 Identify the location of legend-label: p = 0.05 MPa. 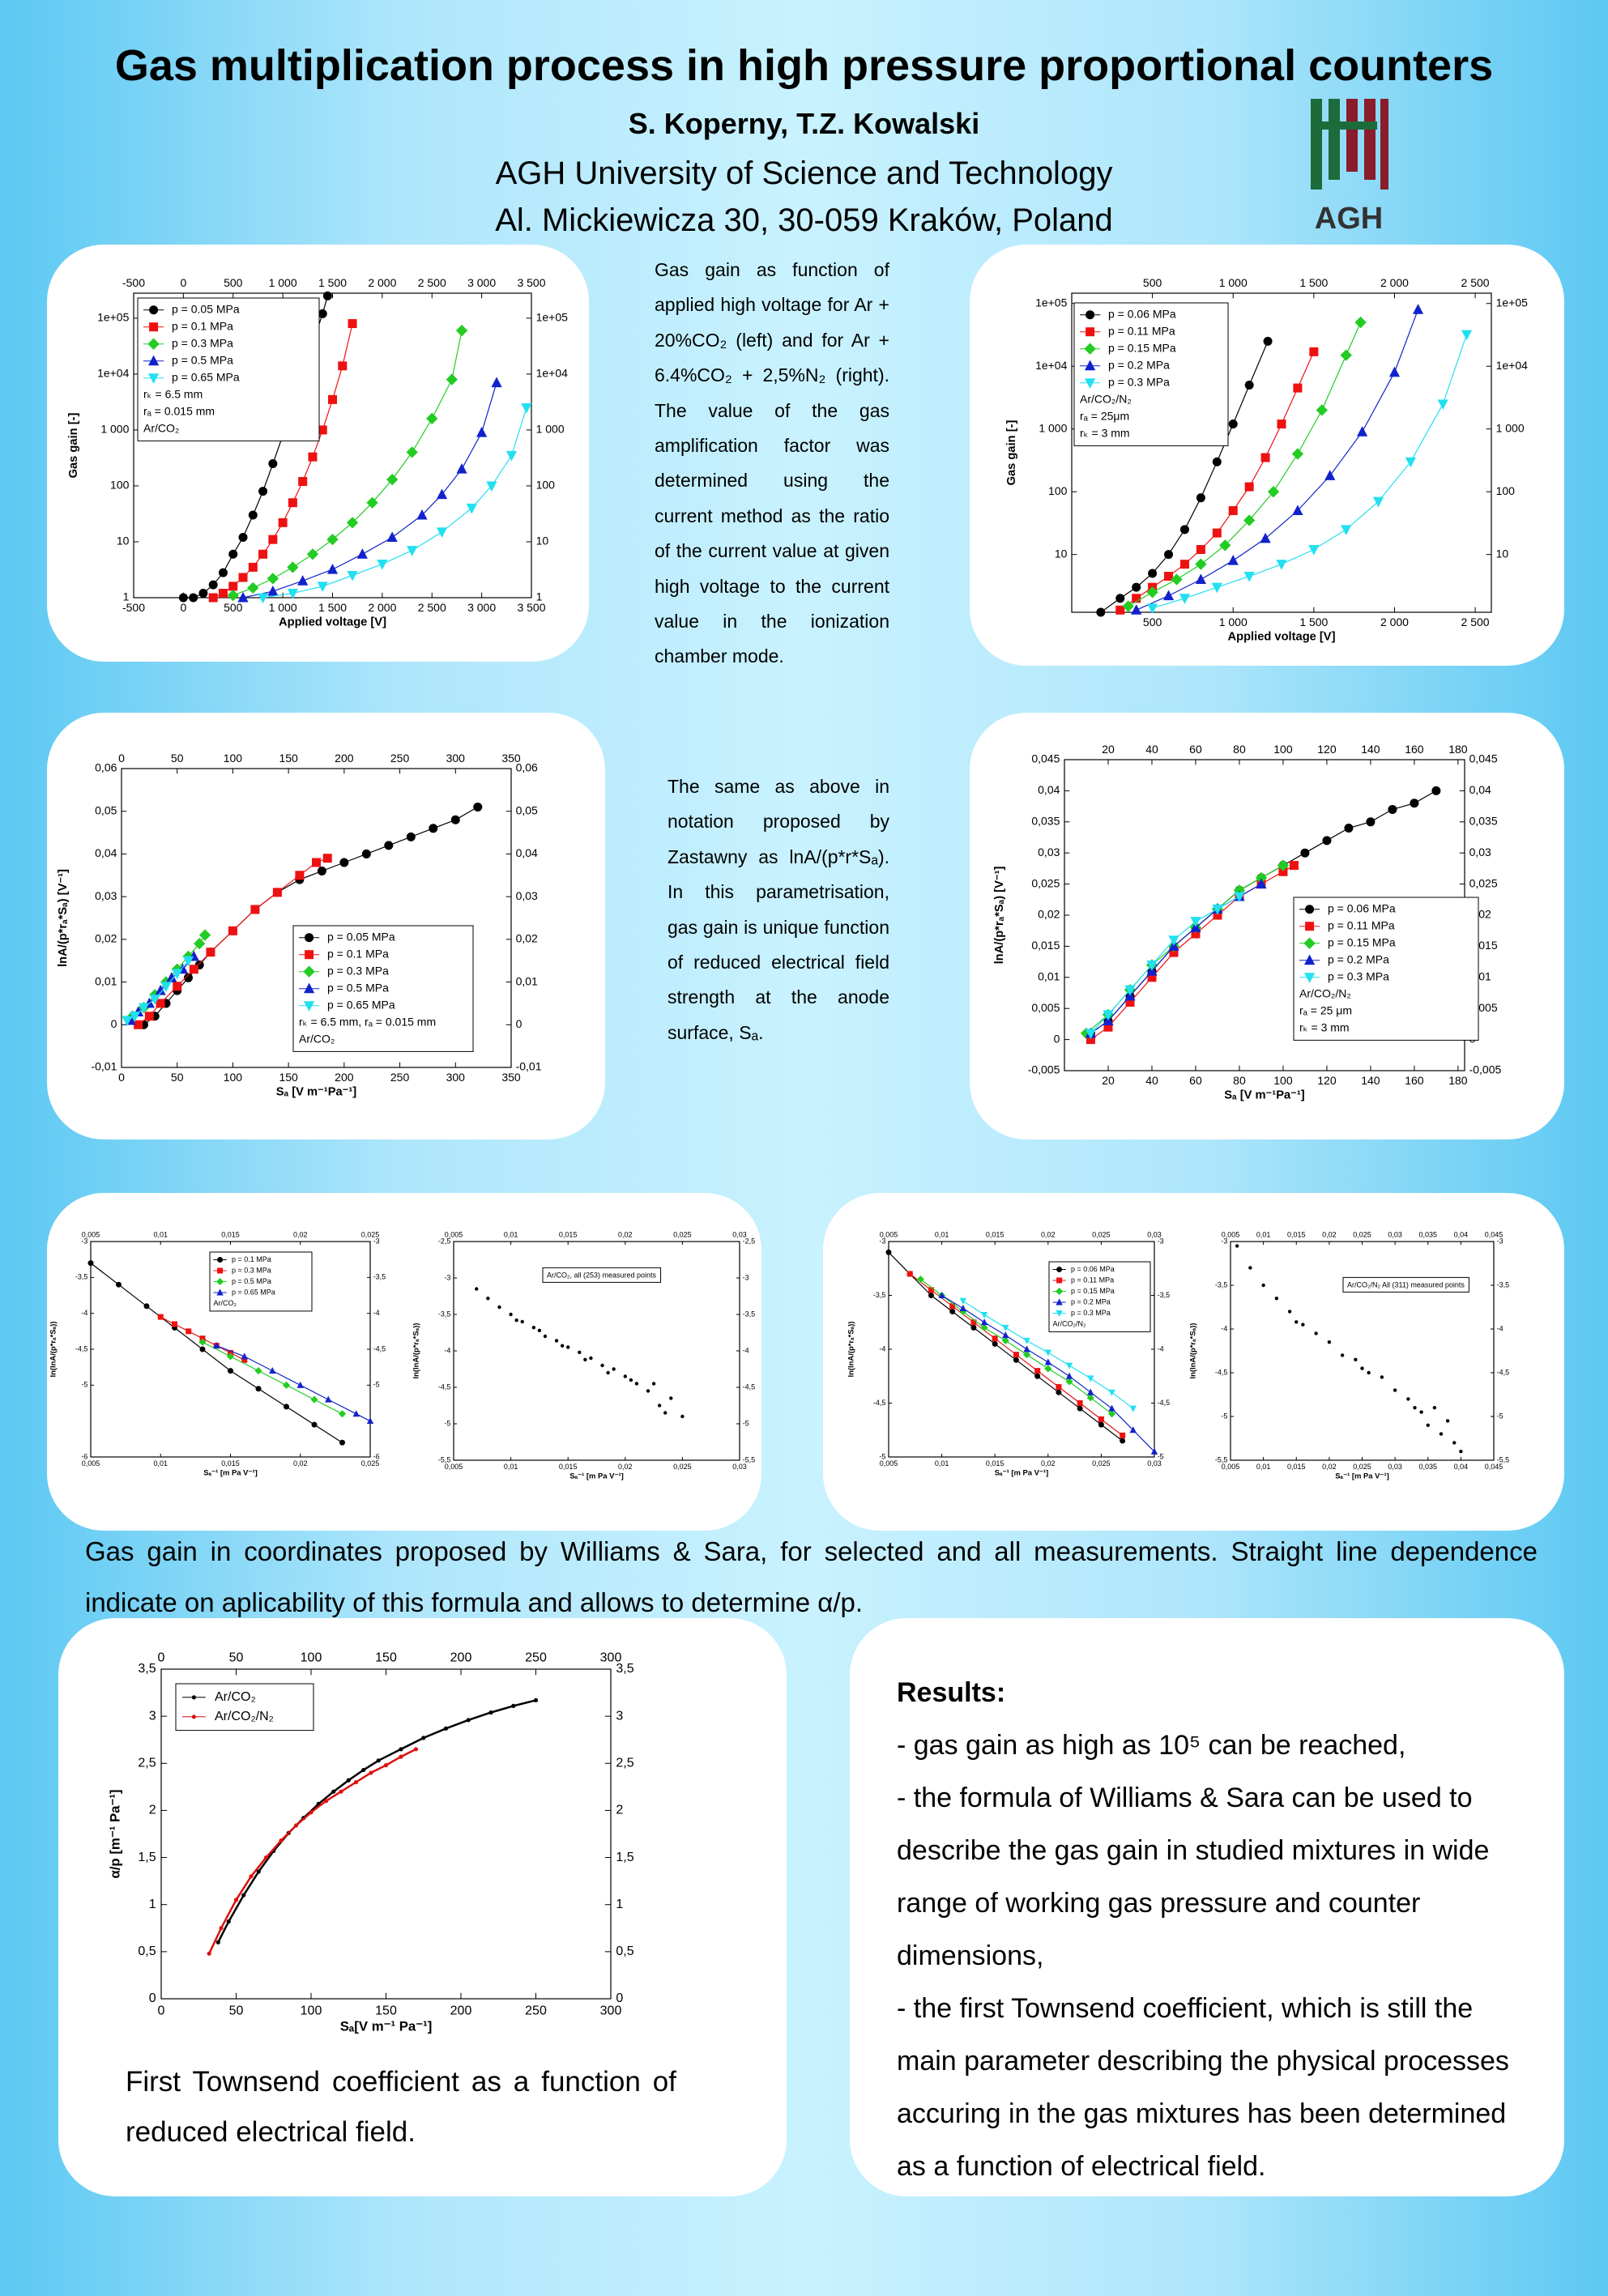
(206, 308).